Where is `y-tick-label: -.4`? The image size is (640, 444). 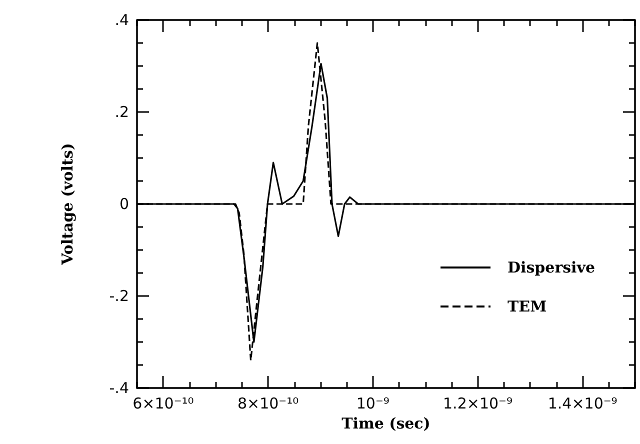
y-tick-label: -.4 is located at coordinates (119, 388).